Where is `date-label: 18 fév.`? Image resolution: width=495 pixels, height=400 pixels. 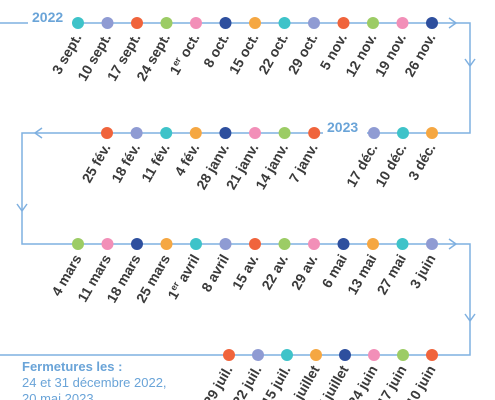 date-label: 18 fév. is located at coordinates (125, 163).